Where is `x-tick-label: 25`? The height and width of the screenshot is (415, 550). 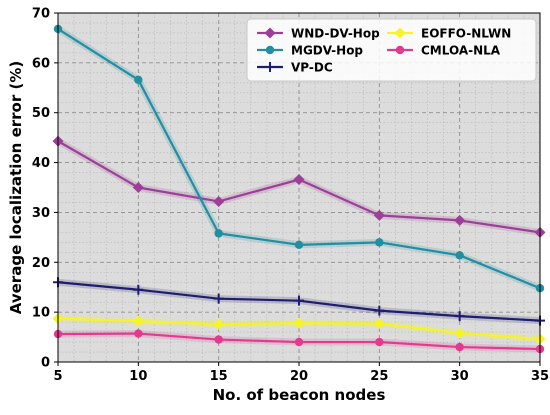 x-tick-label: 25 is located at coordinates (379, 376).